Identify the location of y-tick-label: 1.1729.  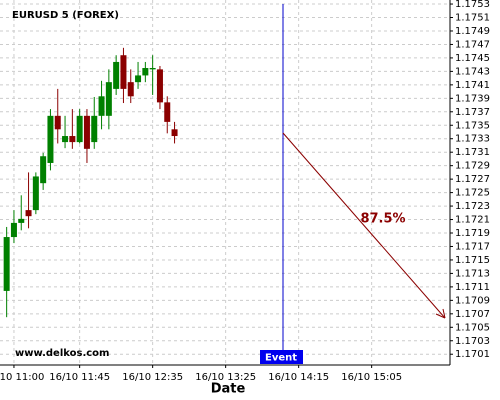
(472, 166).